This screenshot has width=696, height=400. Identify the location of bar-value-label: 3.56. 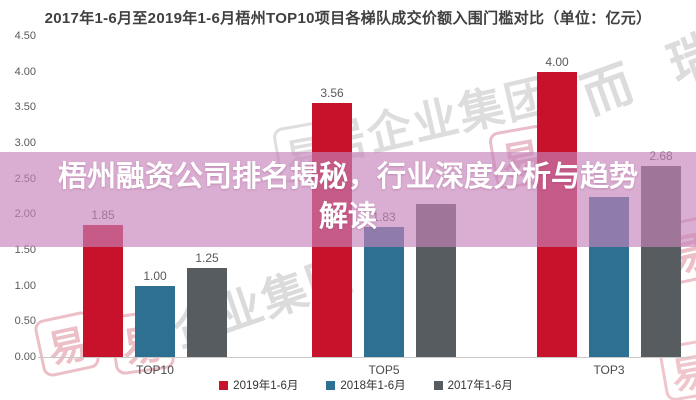
(332, 93).